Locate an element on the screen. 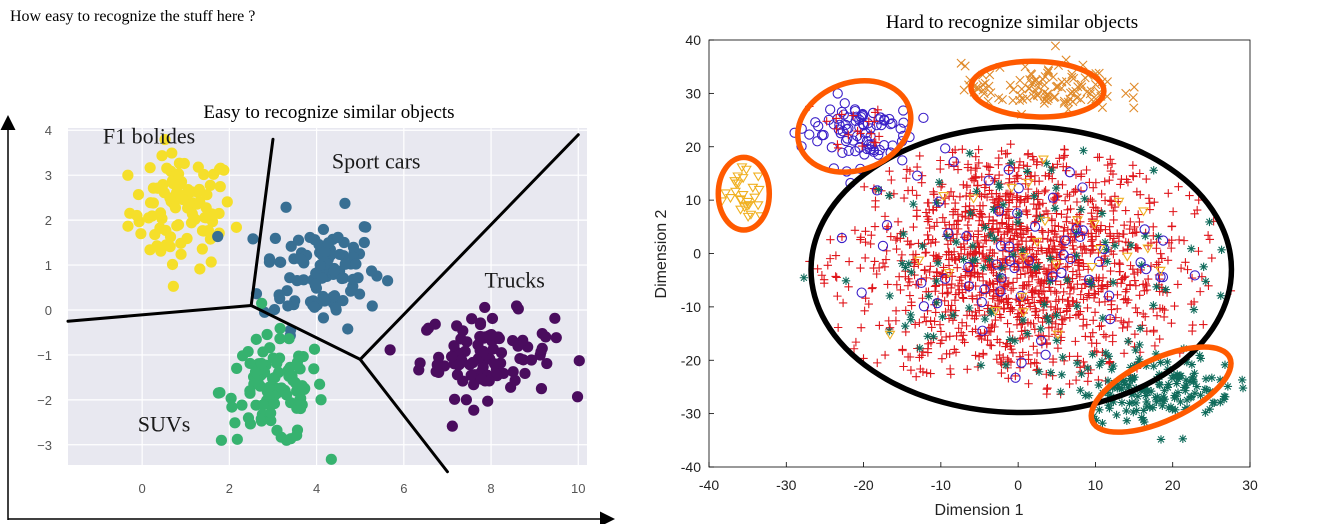 This screenshot has width=1320, height=524. left-point-blue is located at coordinates (340, 254).